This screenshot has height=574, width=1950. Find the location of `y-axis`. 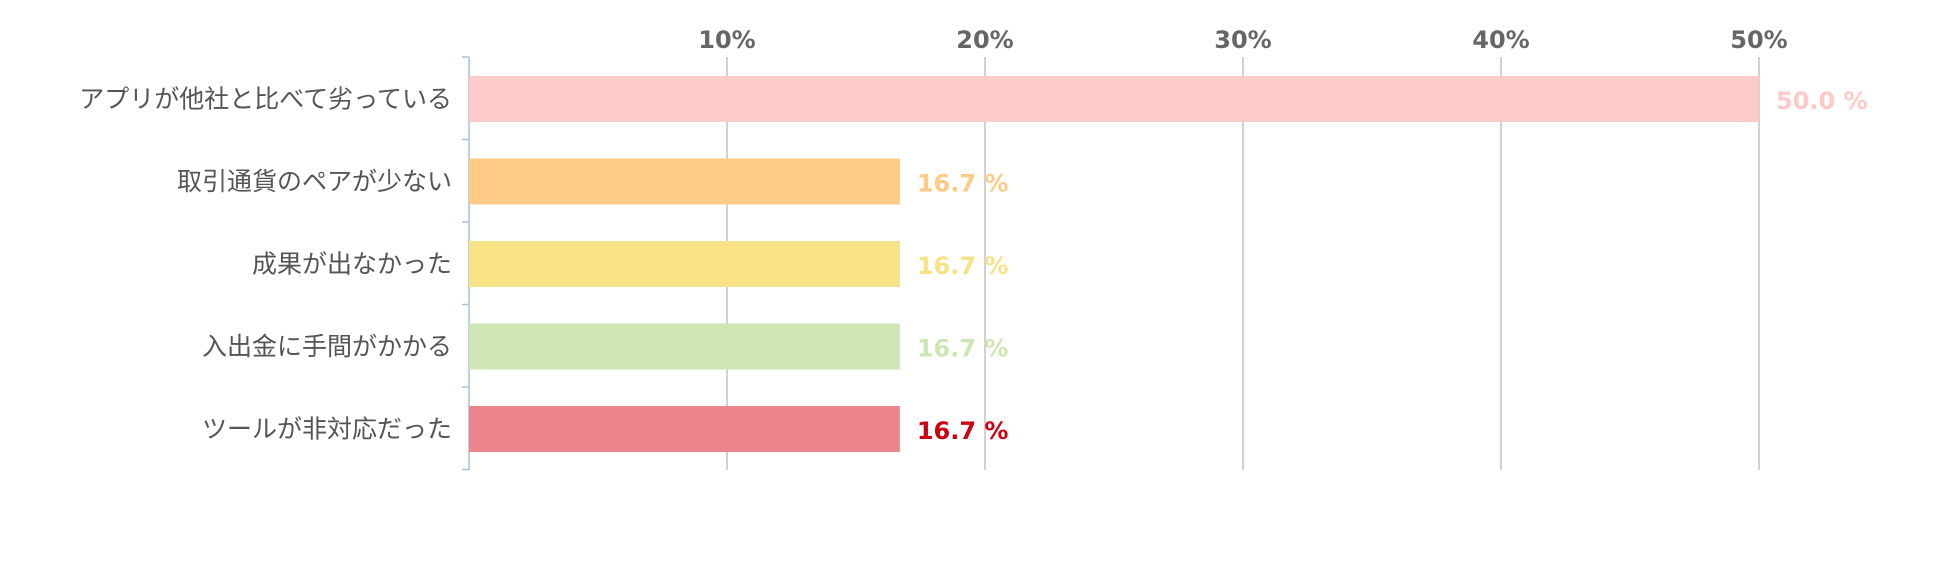

y-axis is located at coordinates (466, 263).